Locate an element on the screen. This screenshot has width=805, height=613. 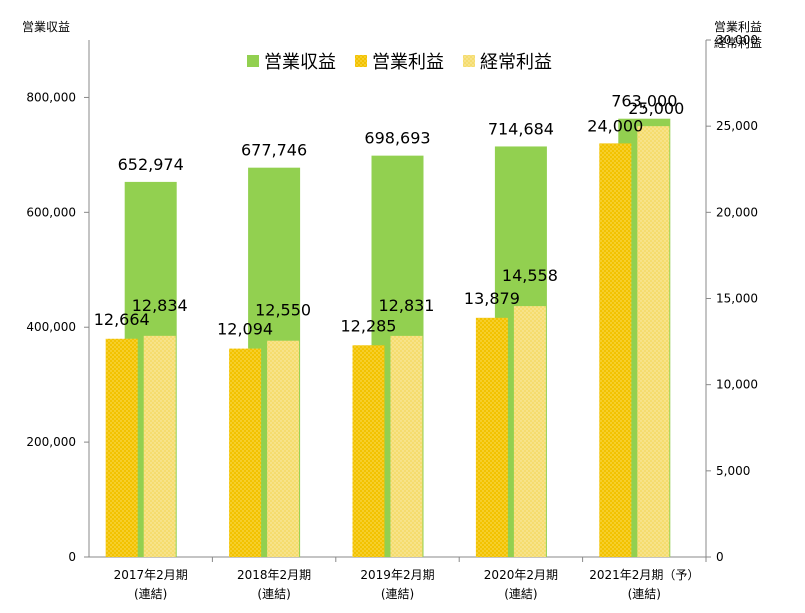
x-tick-label: 2020年2月期 is located at coordinates (521, 575).